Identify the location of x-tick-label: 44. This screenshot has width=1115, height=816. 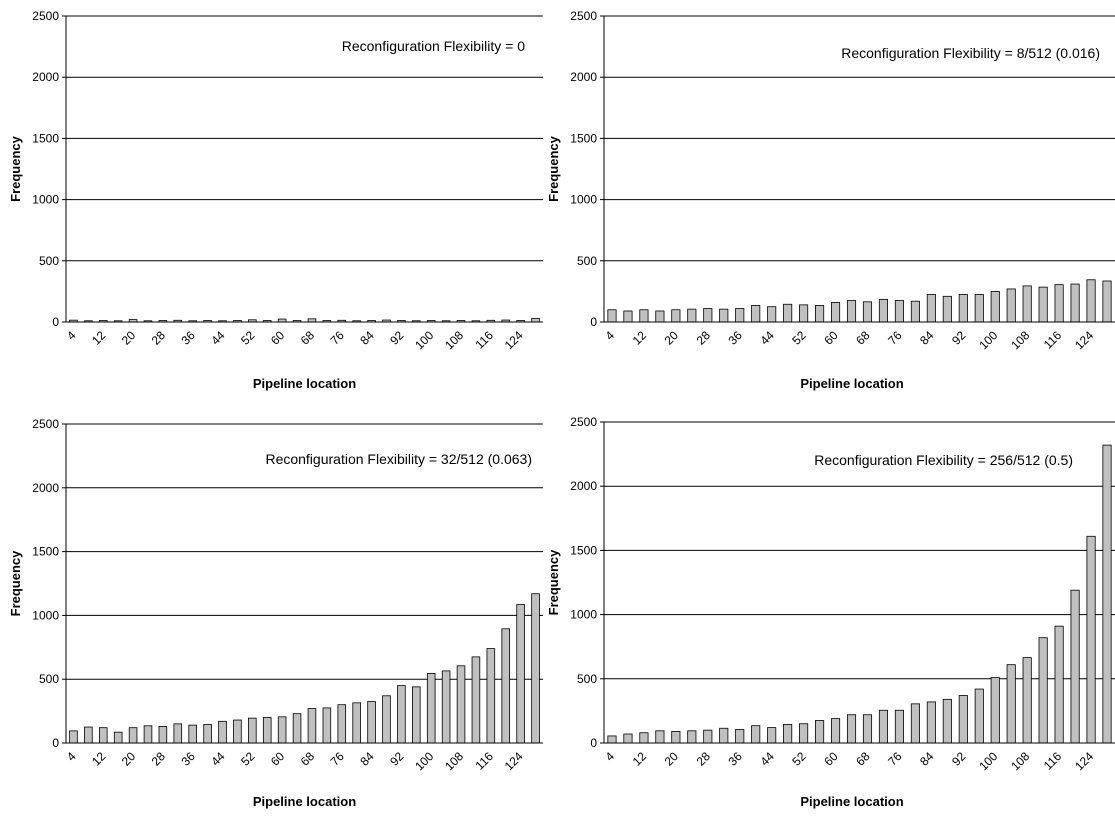
(767, 759).